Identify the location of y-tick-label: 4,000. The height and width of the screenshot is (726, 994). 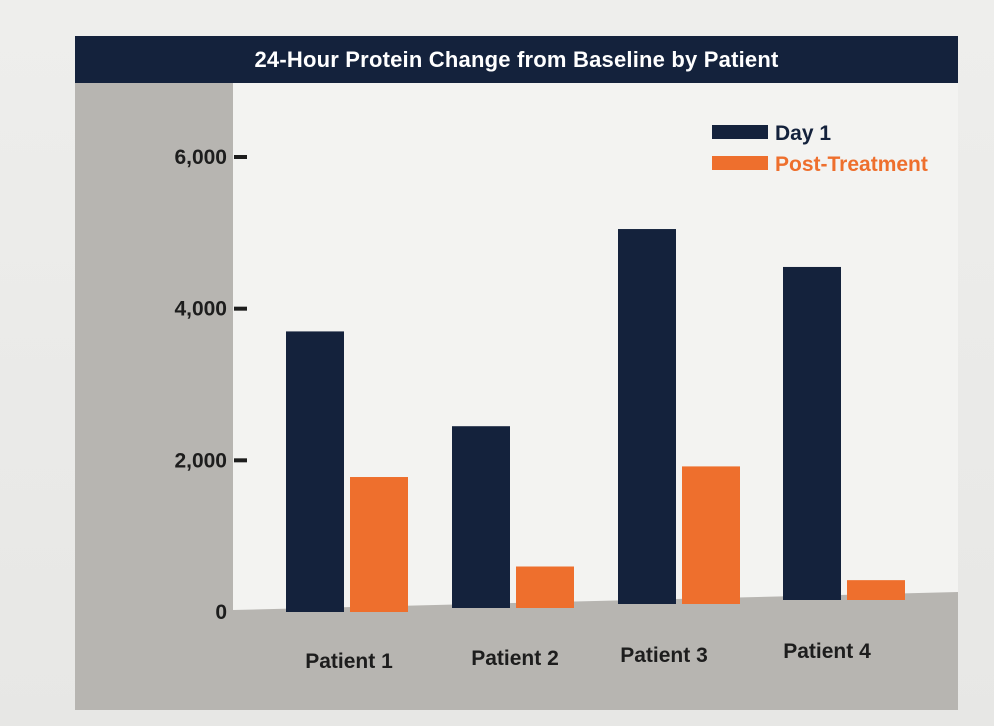
(200, 309).